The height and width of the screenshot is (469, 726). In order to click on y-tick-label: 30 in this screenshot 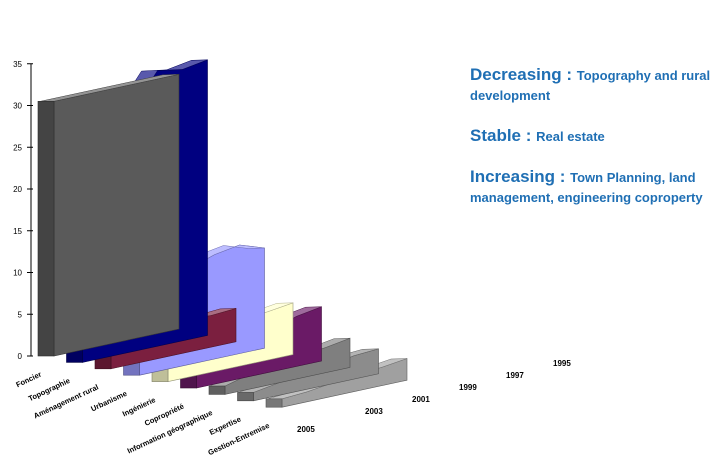, I will do `click(17, 106)`.